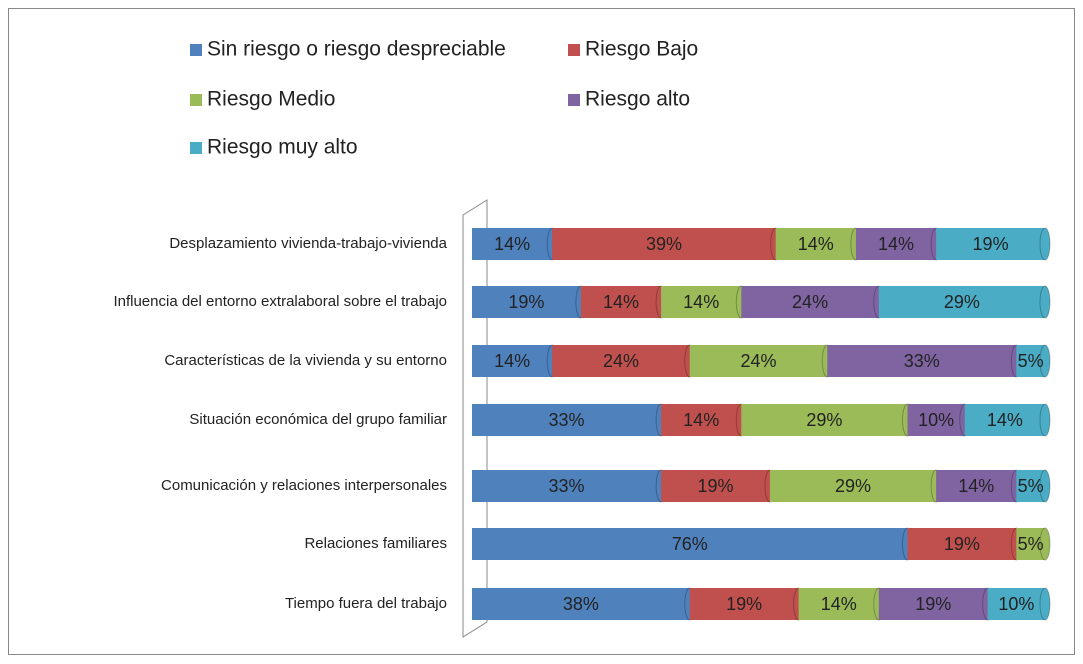 This screenshot has height=664, width=1083. What do you see at coordinates (366, 603) in the screenshot?
I see `category-label: Tiempo fuera del trabajo` at bounding box center [366, 603].